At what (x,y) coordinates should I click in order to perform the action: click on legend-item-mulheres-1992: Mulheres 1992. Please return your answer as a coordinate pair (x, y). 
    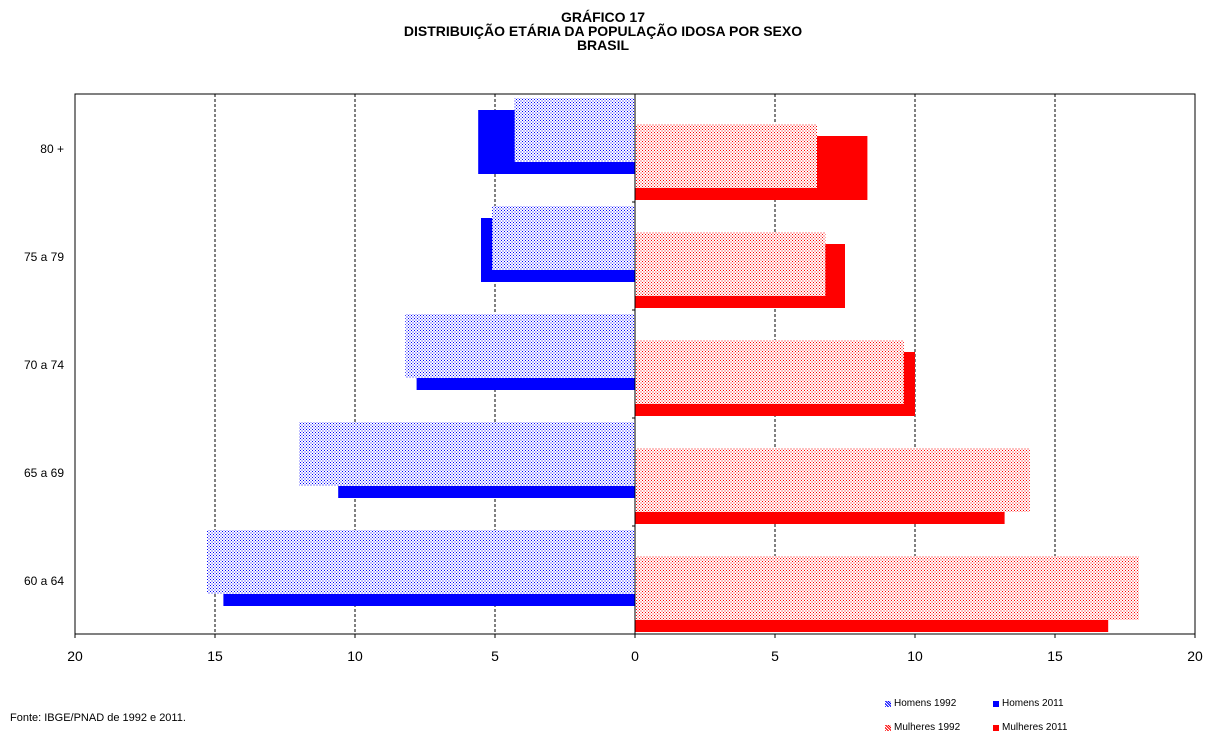
    Looking at the image, I should click on (922, 727).